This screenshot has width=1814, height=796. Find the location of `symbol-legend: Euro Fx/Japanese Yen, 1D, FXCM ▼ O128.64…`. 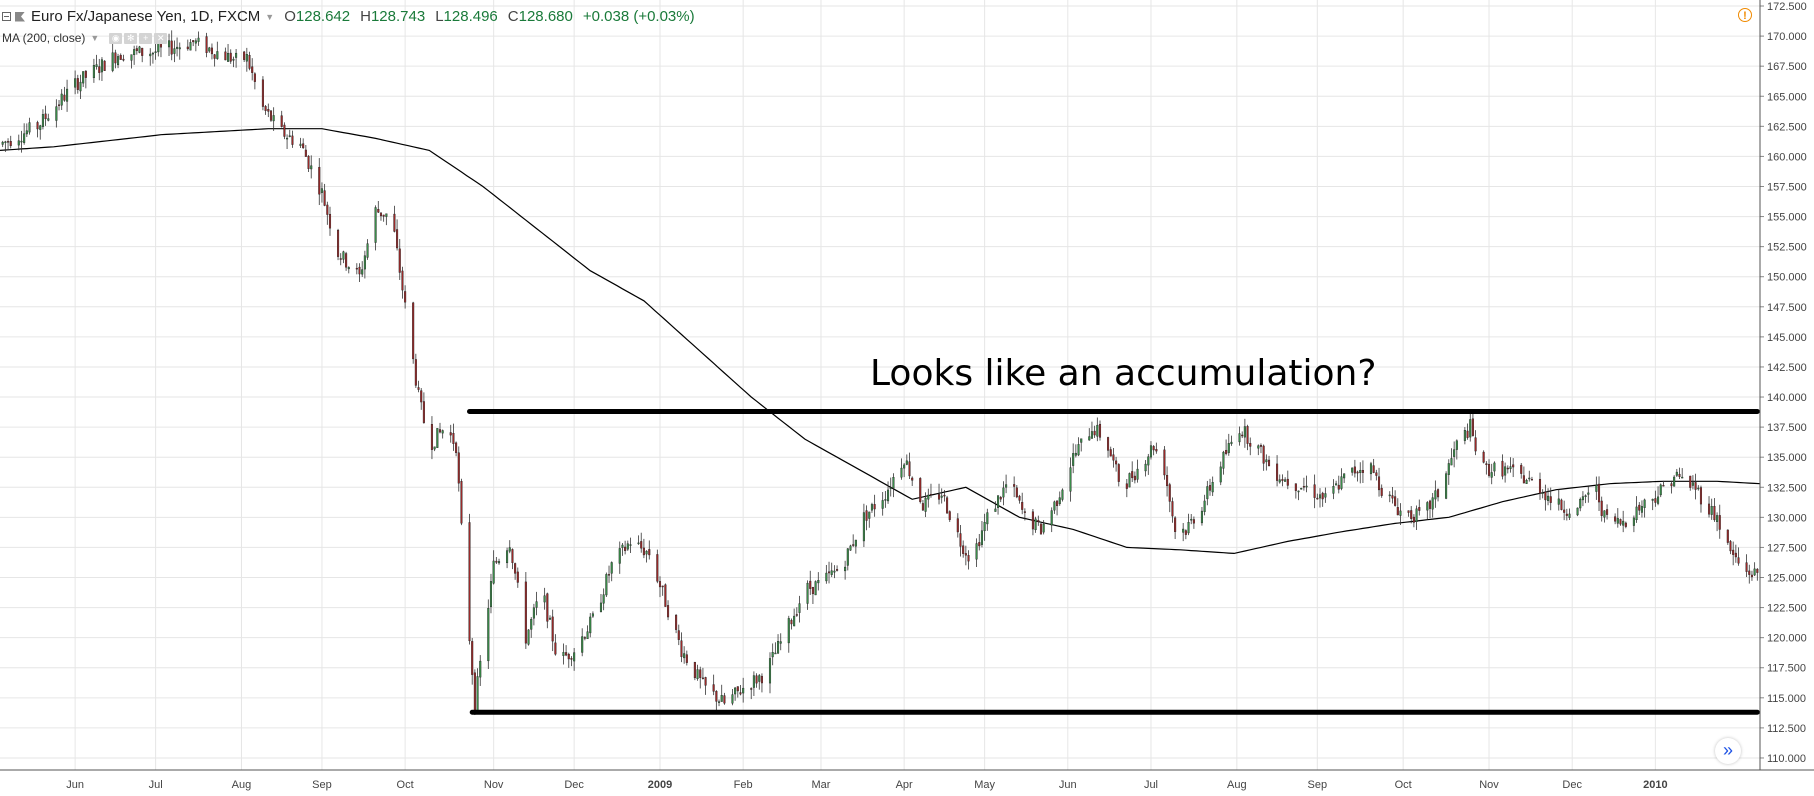

symbol-legend: Euro Fx/Japanese Yen, 1D, FXCM ▼ O128.64… is located at coordinates (348, 16).